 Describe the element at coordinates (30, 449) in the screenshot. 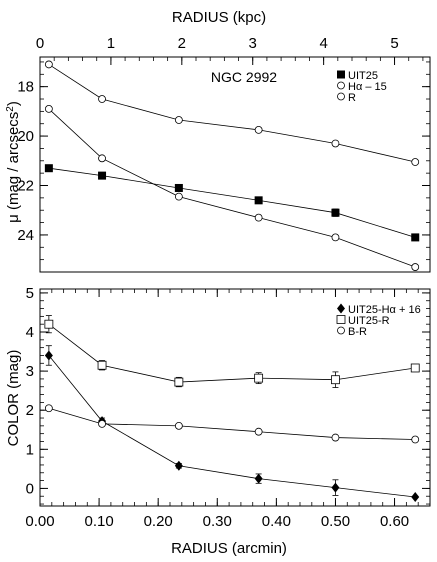

I see `y-tick-label: 1` at that location.